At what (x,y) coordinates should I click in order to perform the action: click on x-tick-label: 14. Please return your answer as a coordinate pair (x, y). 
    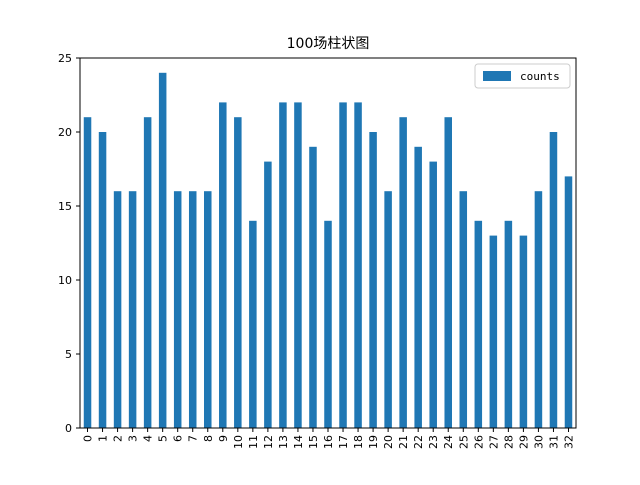
    Looking at the image, I should click on (298, 442).